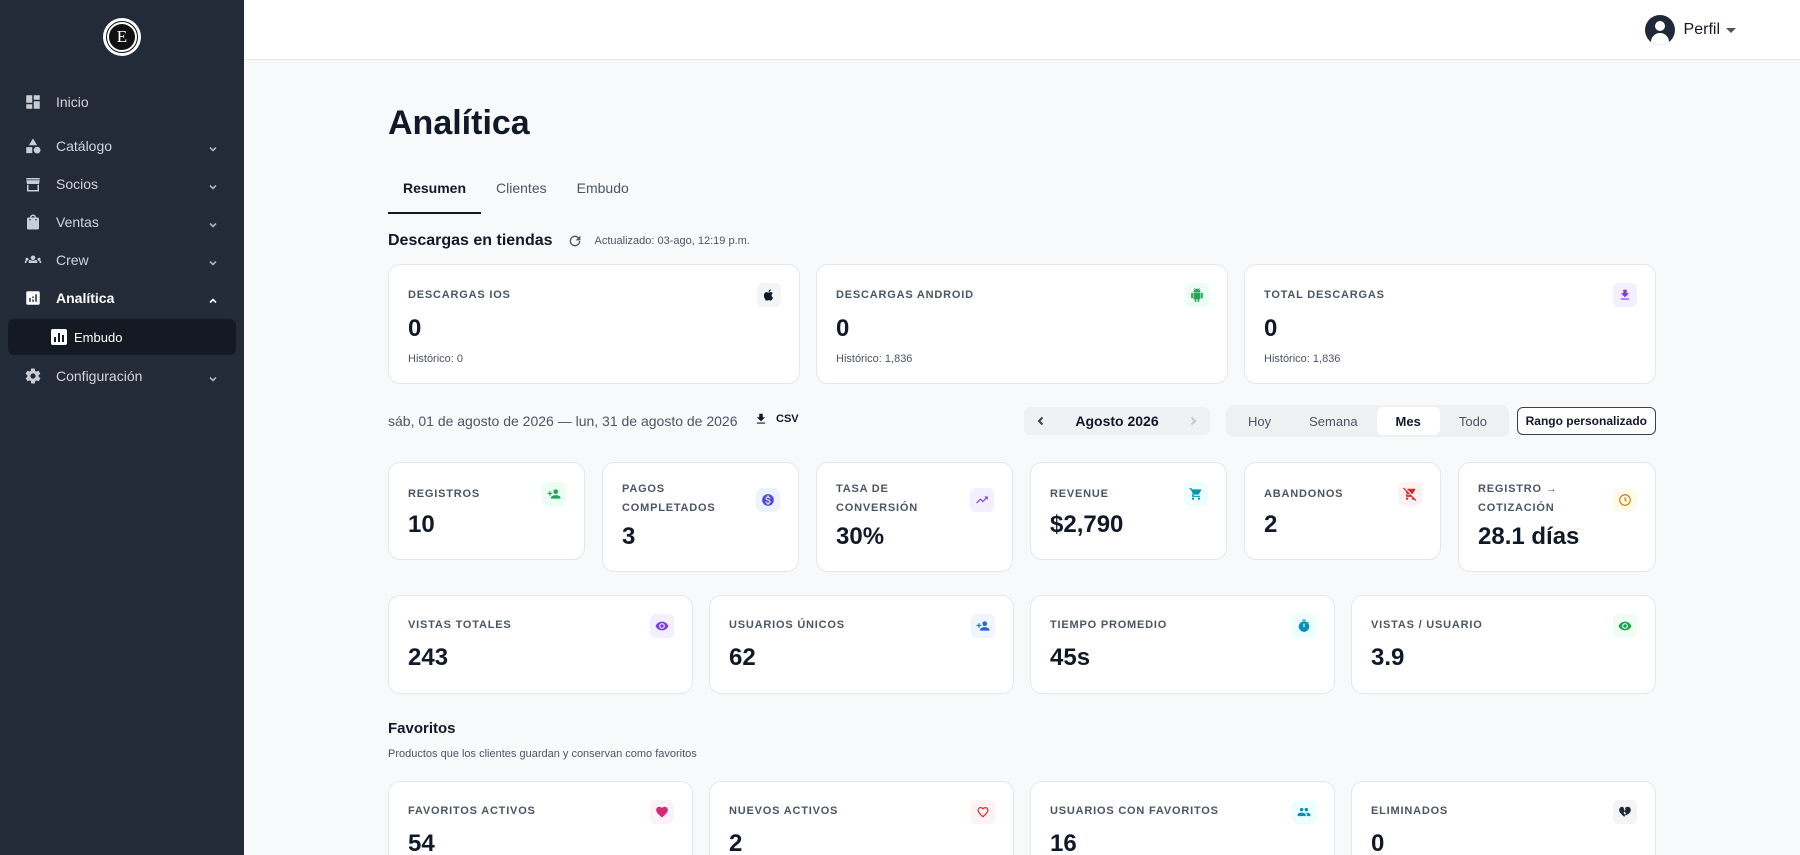 The height and width of the screenshot is (855, 1800). I want to click on segment-semana: Semana, so click(1333, 421).